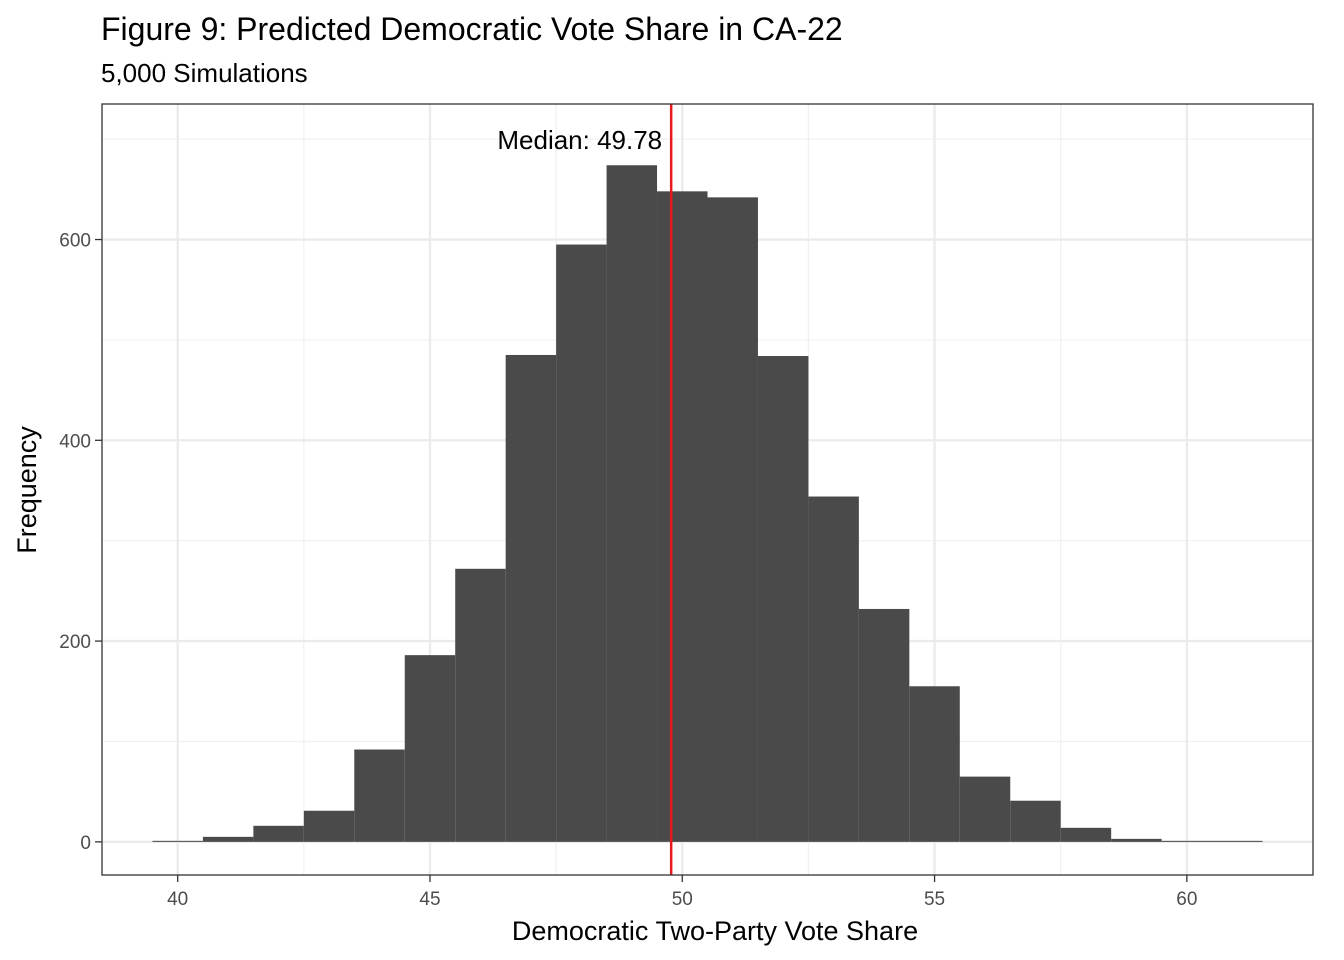  I want to click on x-axis: 40 45 50 55 60, so click(682, 892).